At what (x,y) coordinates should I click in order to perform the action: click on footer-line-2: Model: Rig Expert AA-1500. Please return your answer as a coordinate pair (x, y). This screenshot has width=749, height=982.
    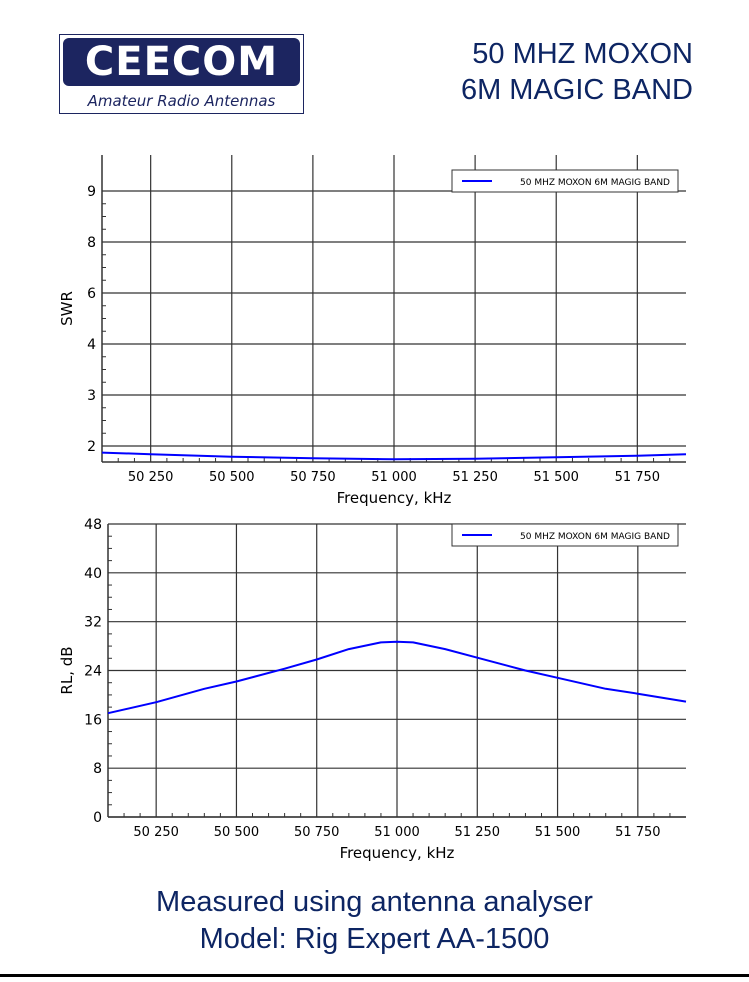
    Looking at the image, I should click on (374, 939).